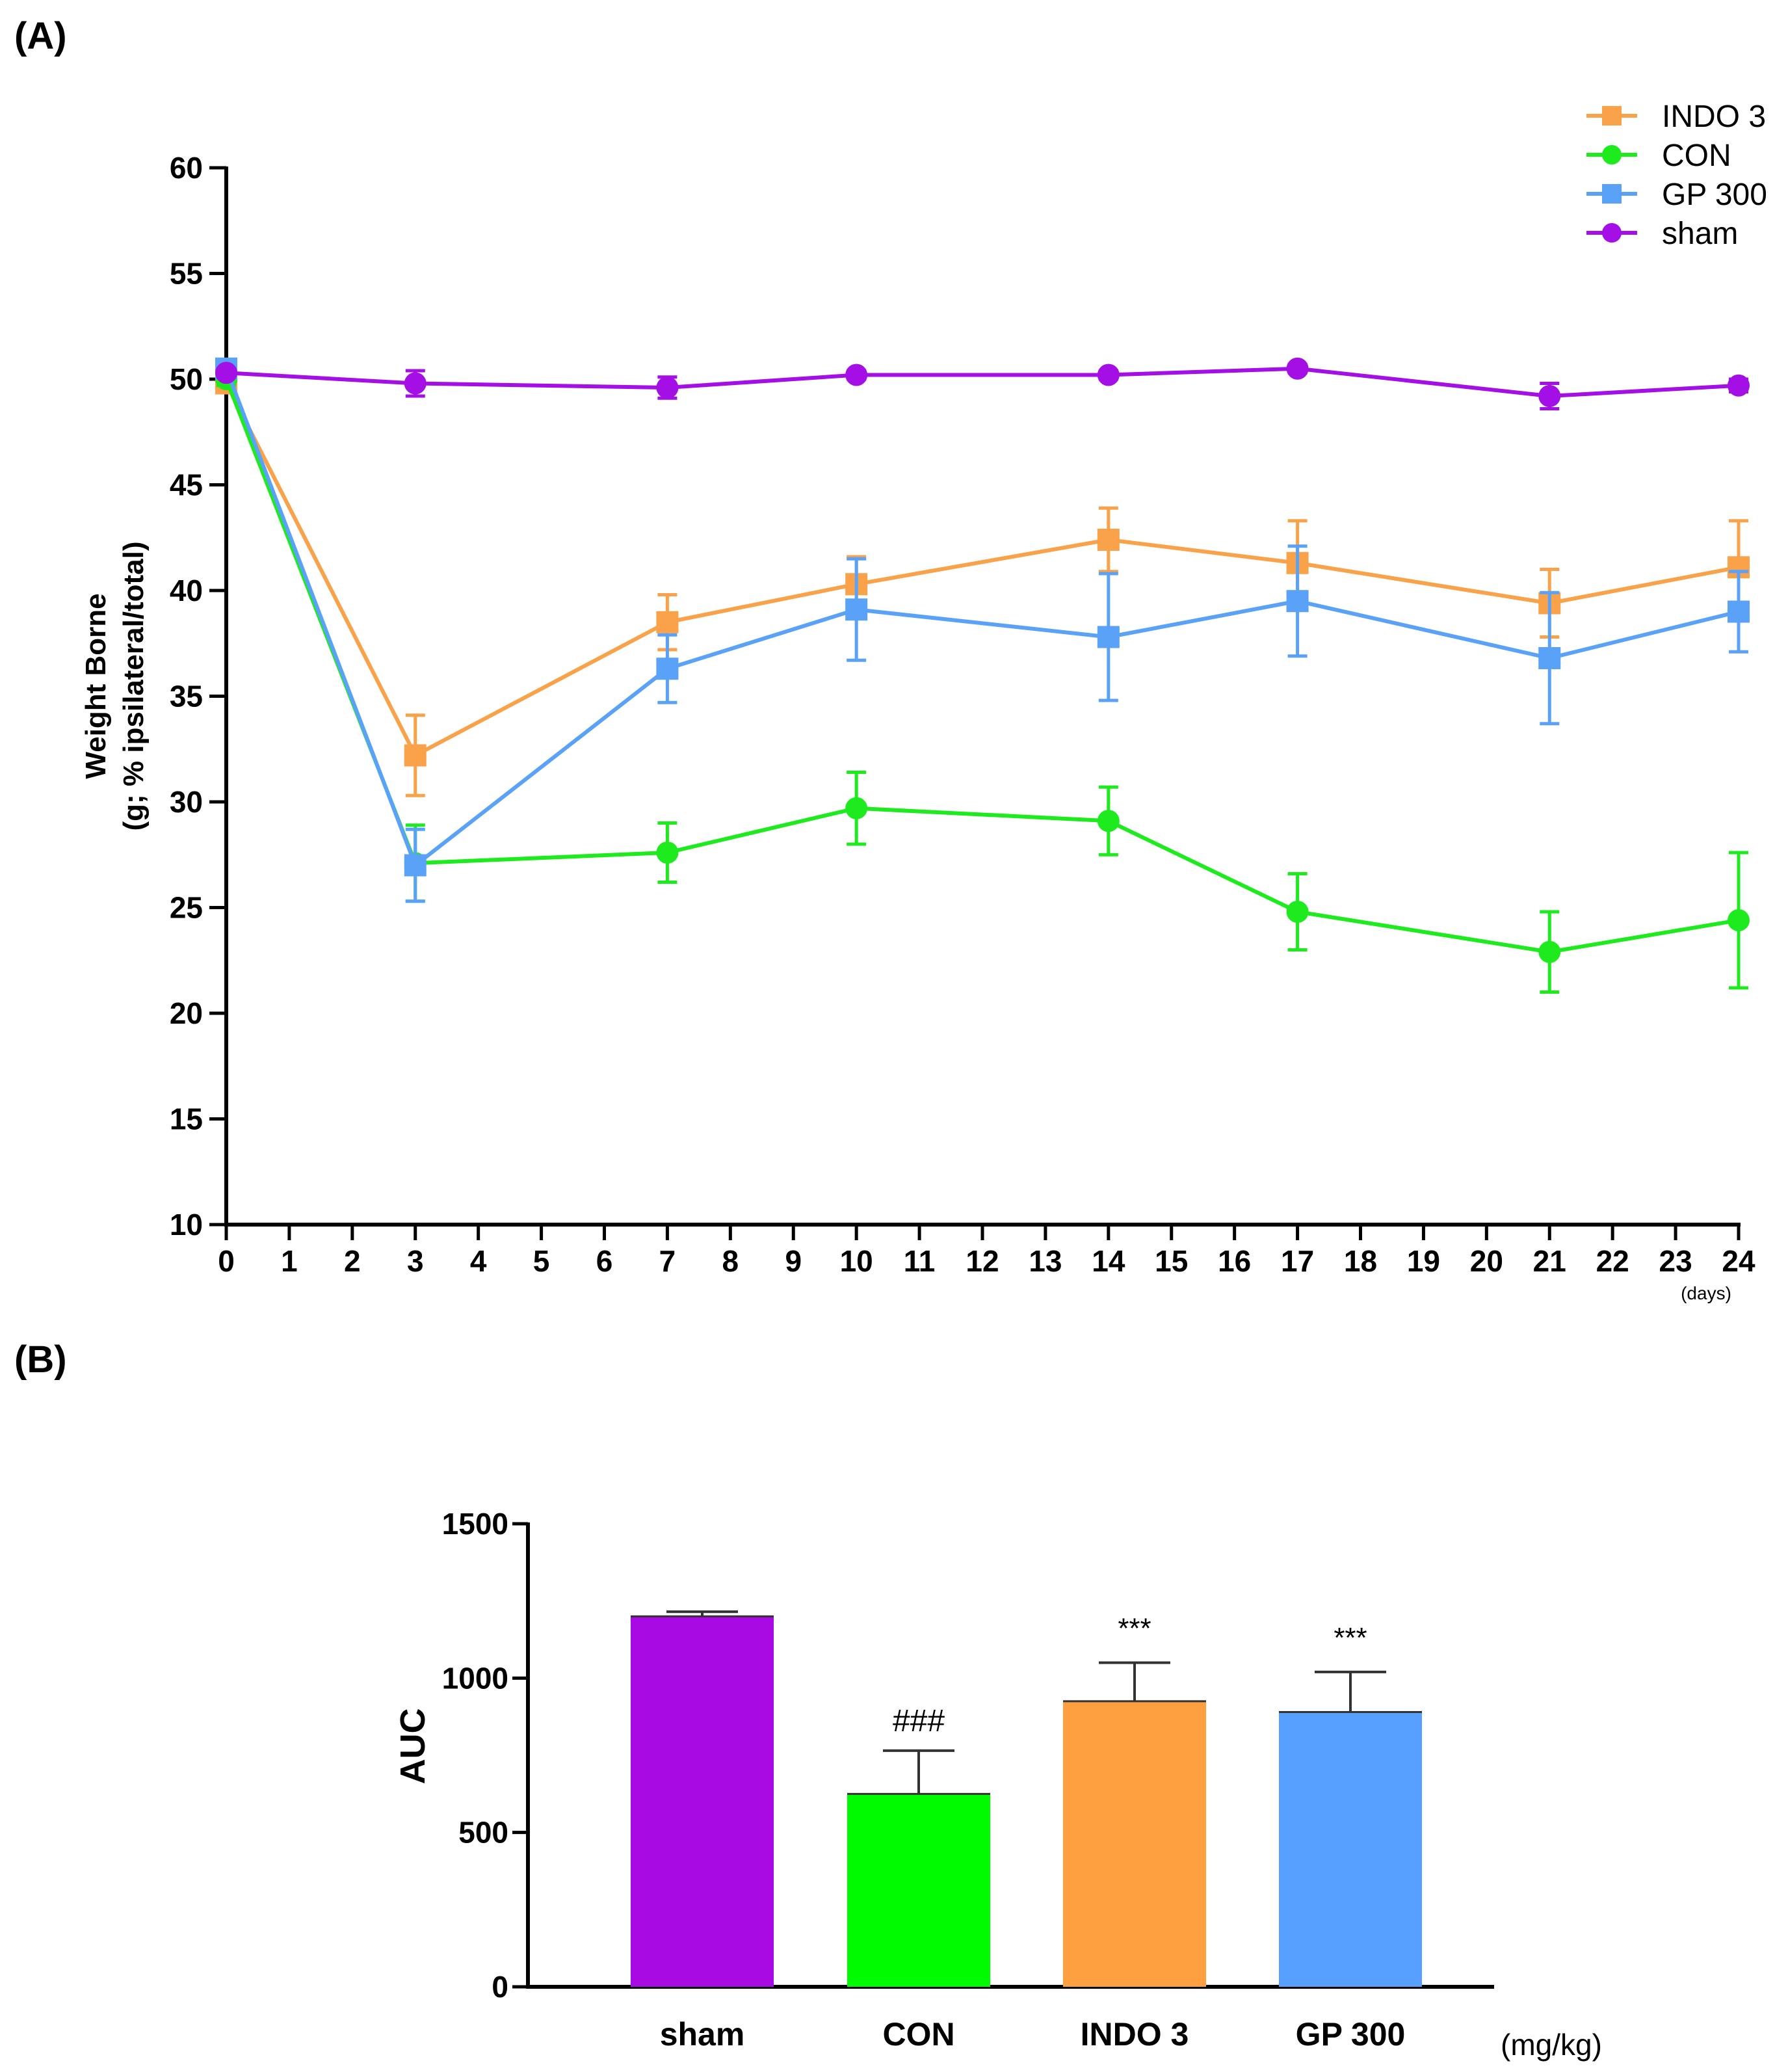  Describe the element at coordinates (793, 1261) in the screenshot. I see `x-tick-label: 9` at that location.